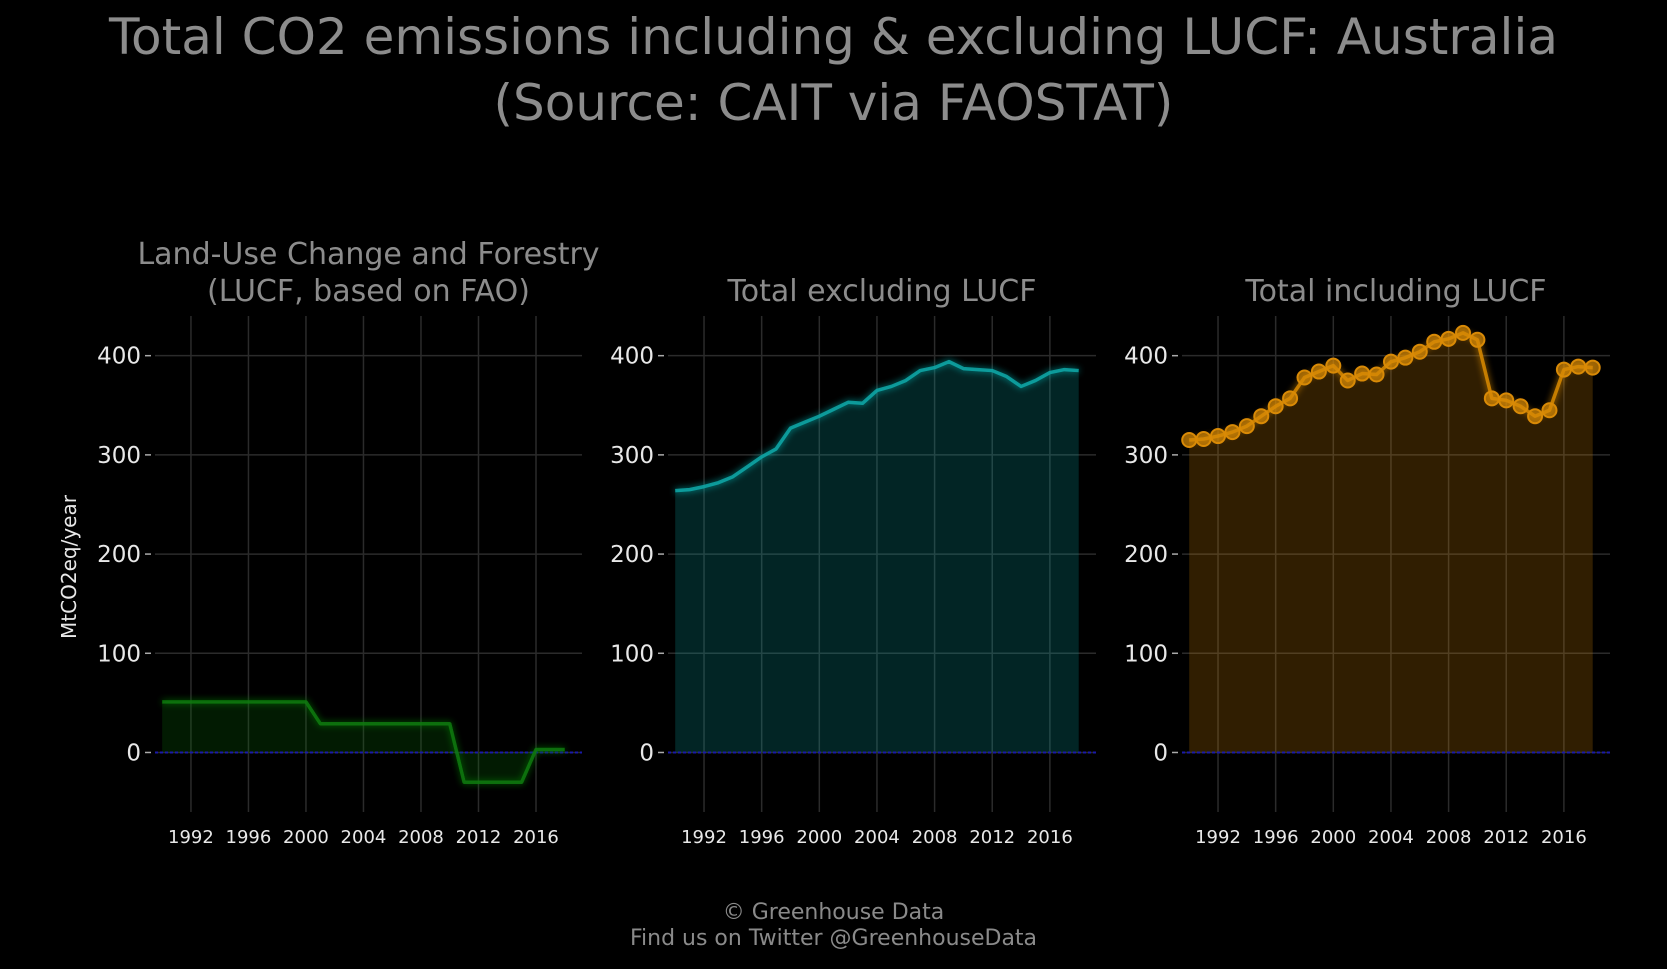 This screenshot has height=969, width=1667. Describe the element at coordinates (69, 566) in the screenshot. I see `y-axis-label: MtCO2eq/year` at that location.